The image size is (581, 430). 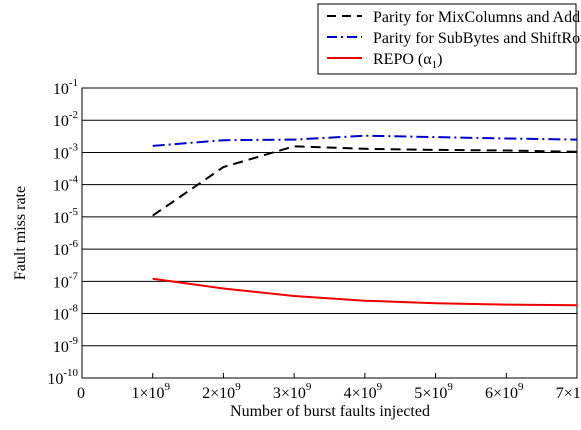 I want to click on y-axis-label: Fault miss rate, so click(x=20, y=233).